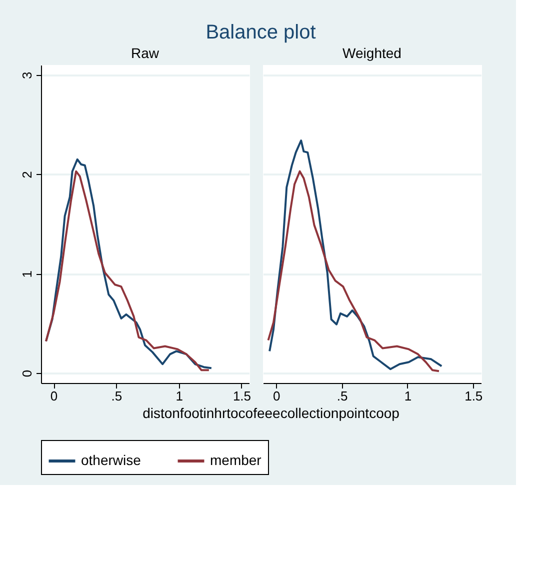 This screenshot has width=560, height=588. What do you see at coordinates (372, 53) in the screenshot?
I see `chart-title: Weighted` at bounding box center [372, 53].